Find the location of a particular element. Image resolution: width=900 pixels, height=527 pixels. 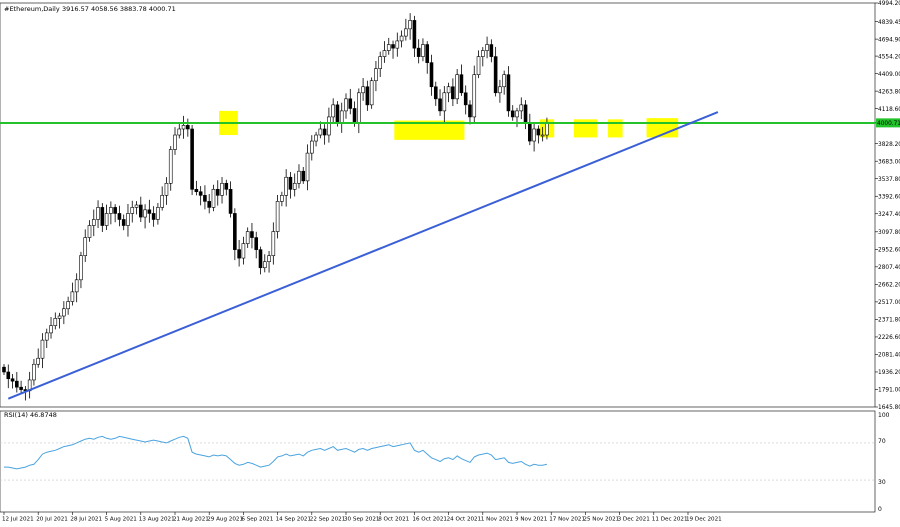

y-tick-label-14: 2952.60 is located at coordinates (889, 251).